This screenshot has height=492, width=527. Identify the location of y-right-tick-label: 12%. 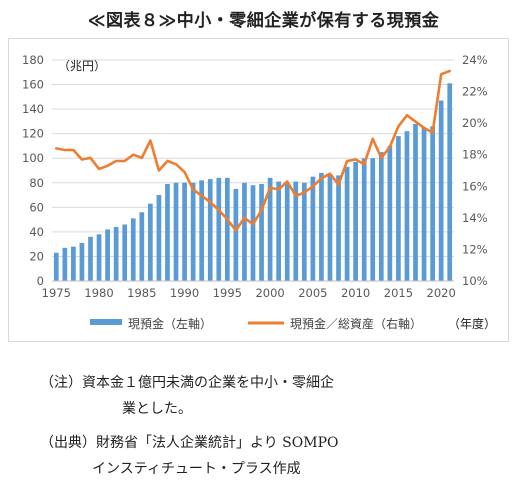
(475, 249).